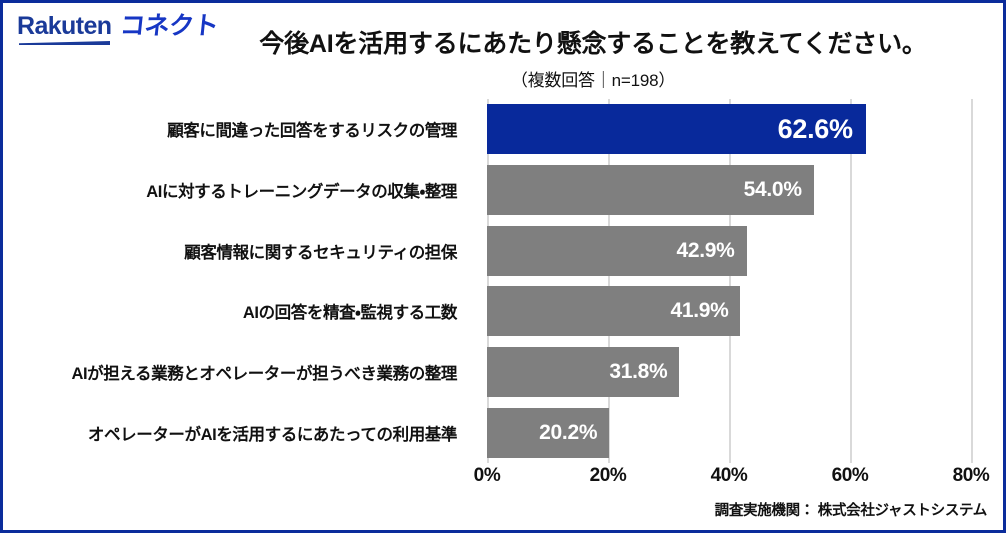 This screenshot has width=1006, height=533. I want to click on x-axis: 0% 20% 40% 60% 80%, so click(732, 479).